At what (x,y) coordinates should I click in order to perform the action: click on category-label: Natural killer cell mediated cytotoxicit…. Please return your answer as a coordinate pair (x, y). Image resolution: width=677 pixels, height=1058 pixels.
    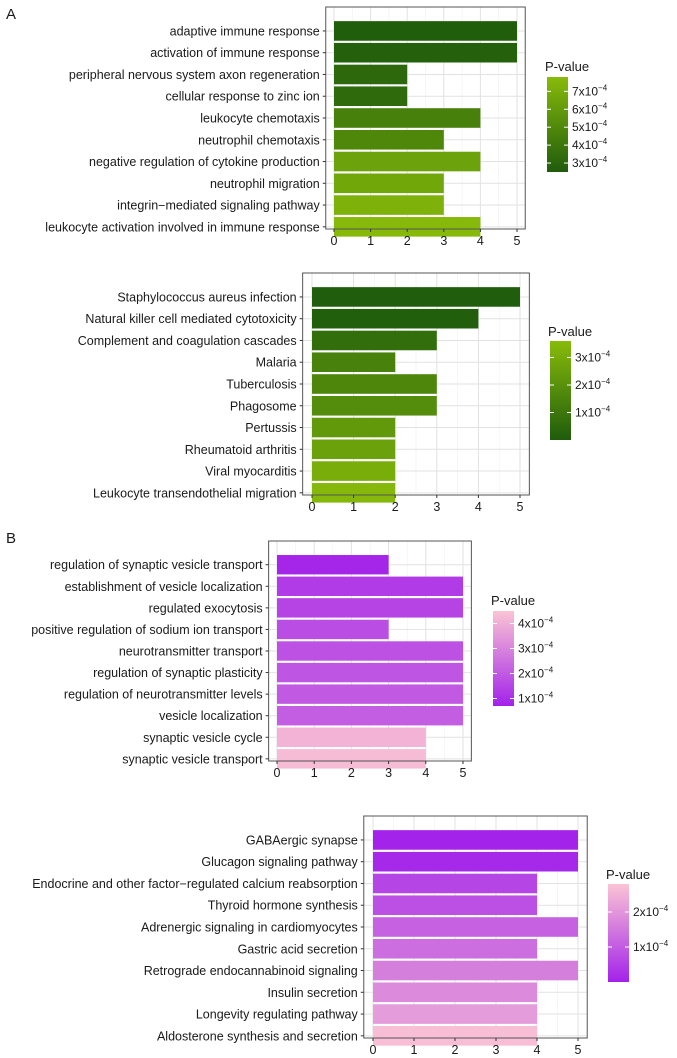
    Looking at the image, I should click on (191, 319).